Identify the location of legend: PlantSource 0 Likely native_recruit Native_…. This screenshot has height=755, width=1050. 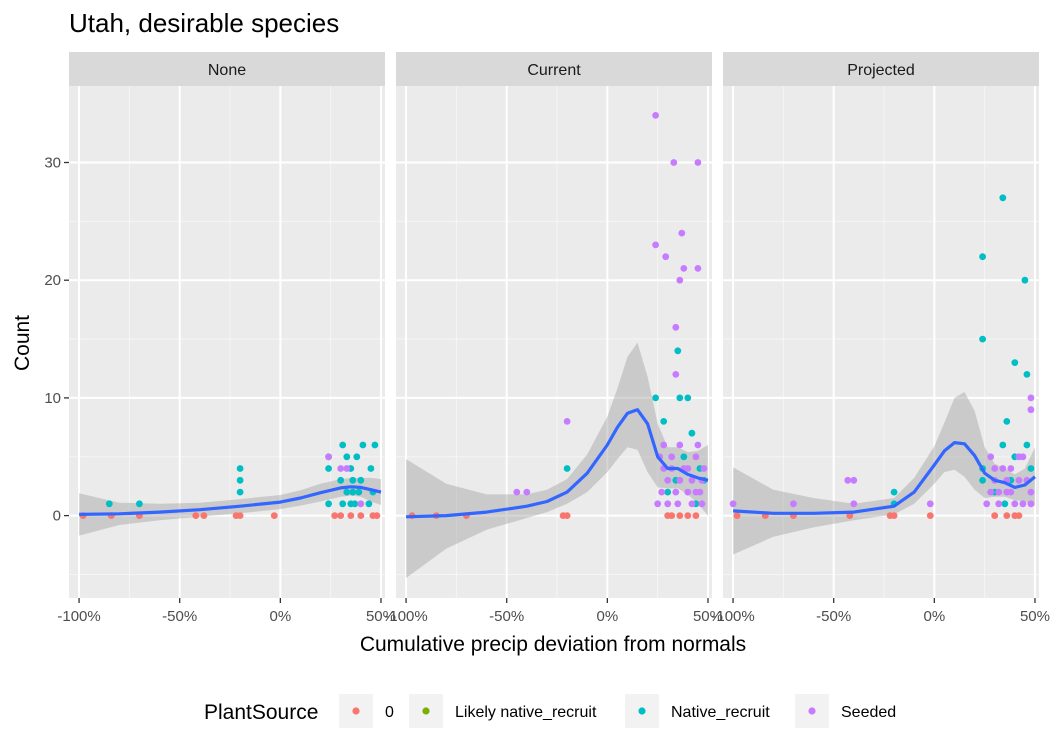
(550, 711).